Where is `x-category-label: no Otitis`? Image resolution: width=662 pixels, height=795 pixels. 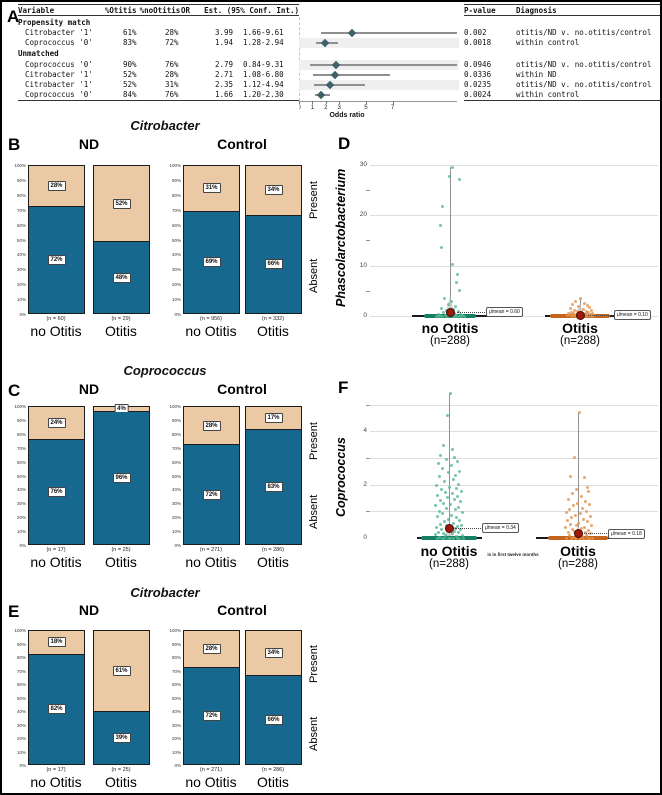
x-category-label: no Otitis is located at coordinates (211, 782).